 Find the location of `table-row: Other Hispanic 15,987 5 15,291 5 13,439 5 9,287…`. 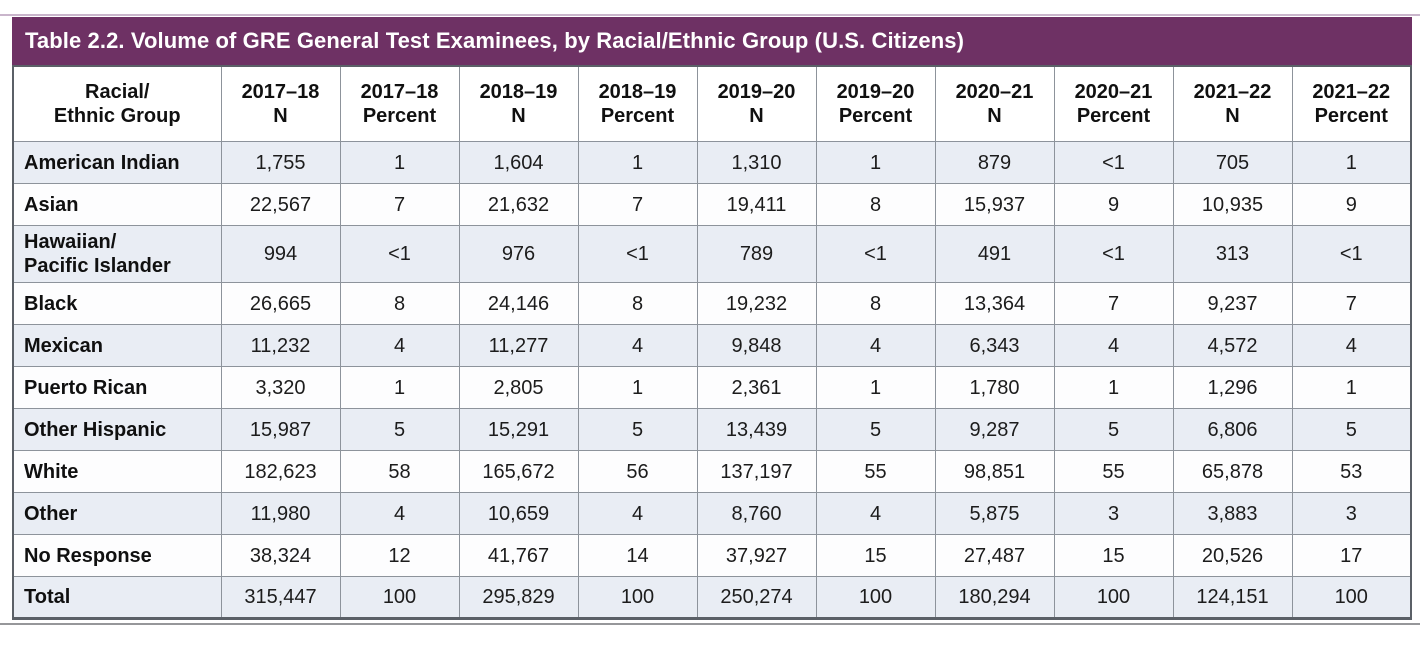

table-row: Other Hispanic 15,987 5 15,291 5 13,439 5 9,287… is located at coordinates (712, 429).